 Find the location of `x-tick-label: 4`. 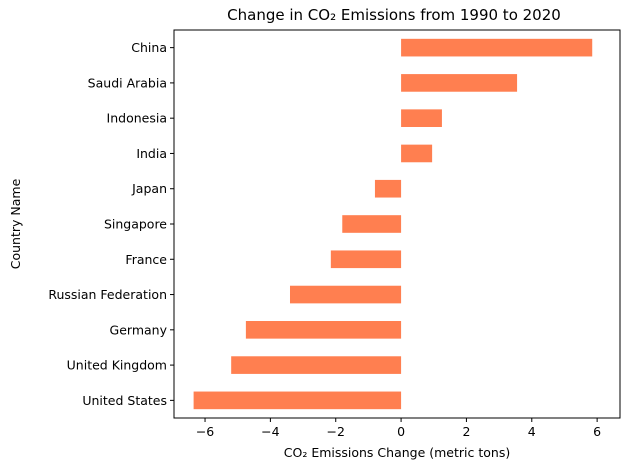

x-tick-label: 4 is located at coordinates (532, 431).